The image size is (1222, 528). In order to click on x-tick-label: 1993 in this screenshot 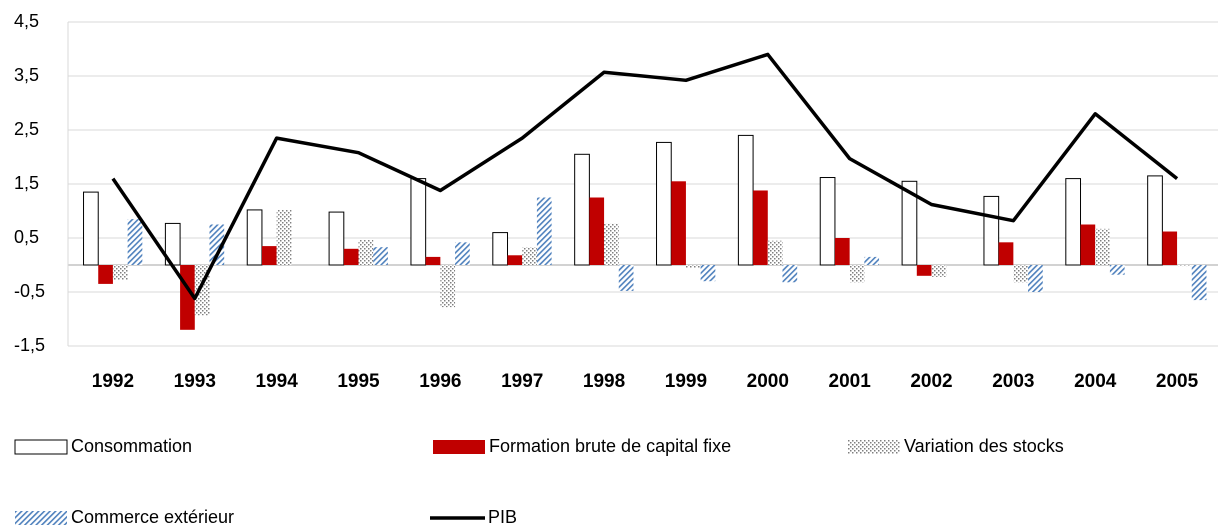, I will do `click(195, 381)`.